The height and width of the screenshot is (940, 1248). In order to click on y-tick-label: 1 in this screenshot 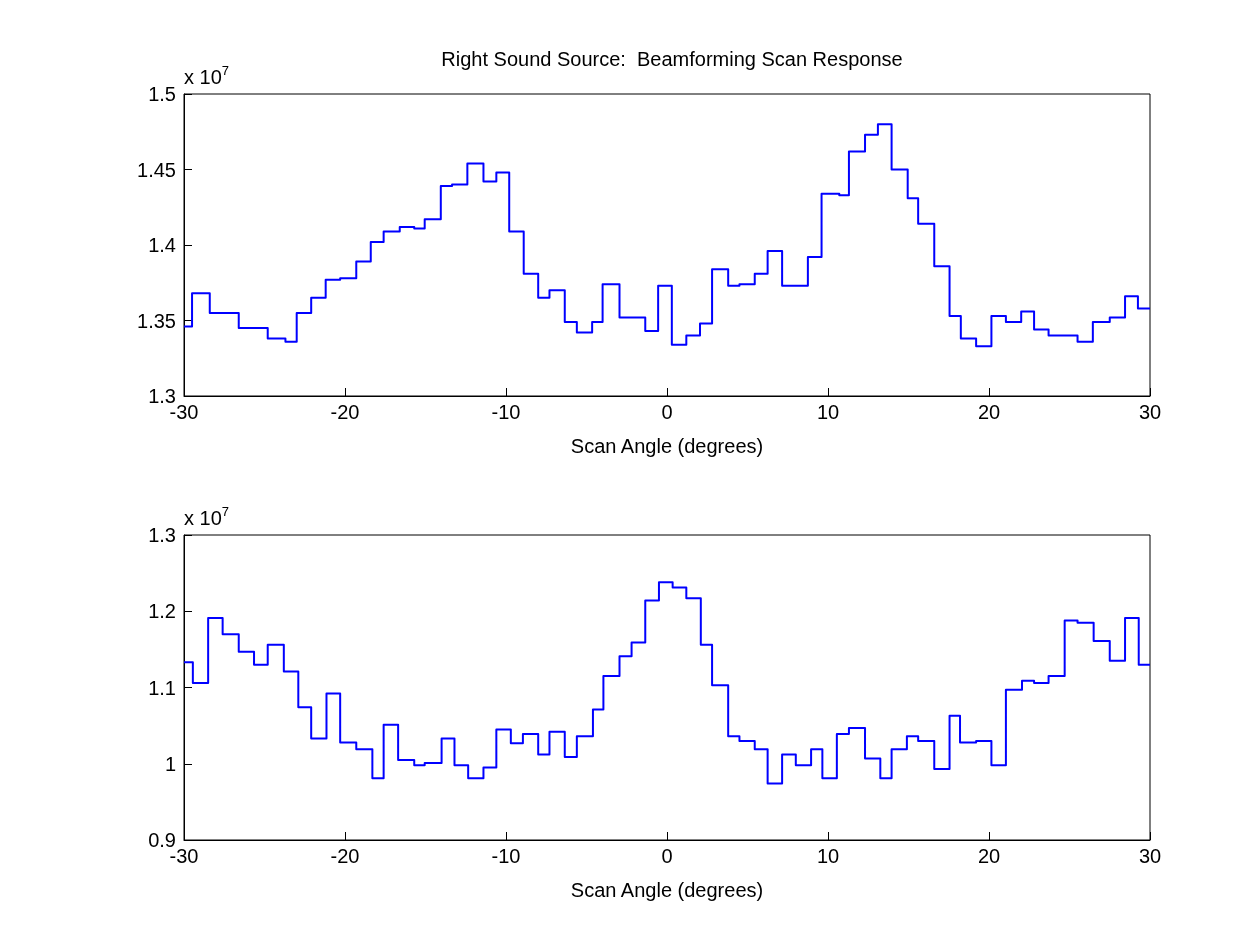, I will do `click(170, 763)`.